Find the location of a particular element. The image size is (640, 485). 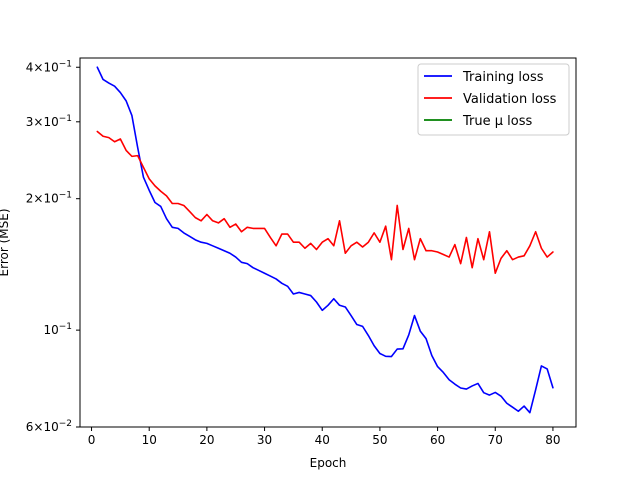

x-tick-label: 50 is located at coordinates (379, 440).